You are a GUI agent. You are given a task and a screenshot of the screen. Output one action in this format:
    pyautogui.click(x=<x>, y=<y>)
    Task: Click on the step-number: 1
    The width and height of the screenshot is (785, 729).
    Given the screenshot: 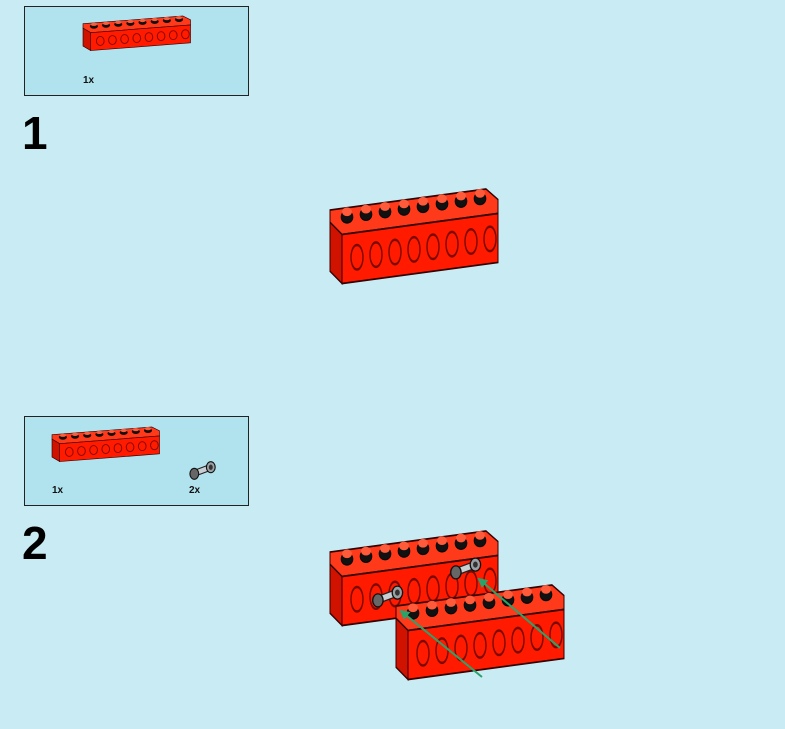 What is the action you would take?
    pyautogui.click(x=35, y=133)
    